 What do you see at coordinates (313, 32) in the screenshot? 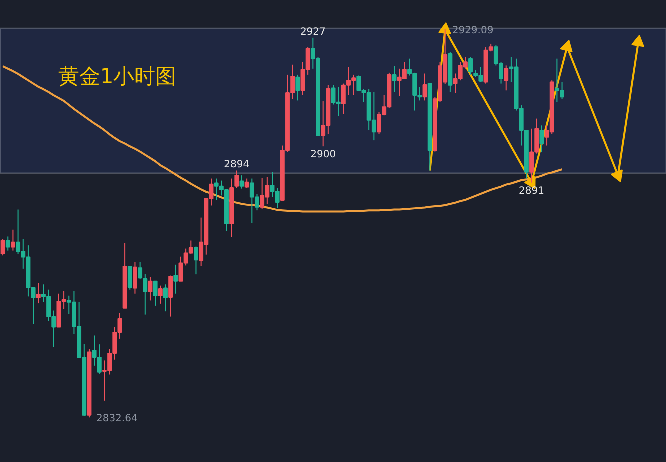
I see `annotation: 2927` at bounding box center [313, 32].